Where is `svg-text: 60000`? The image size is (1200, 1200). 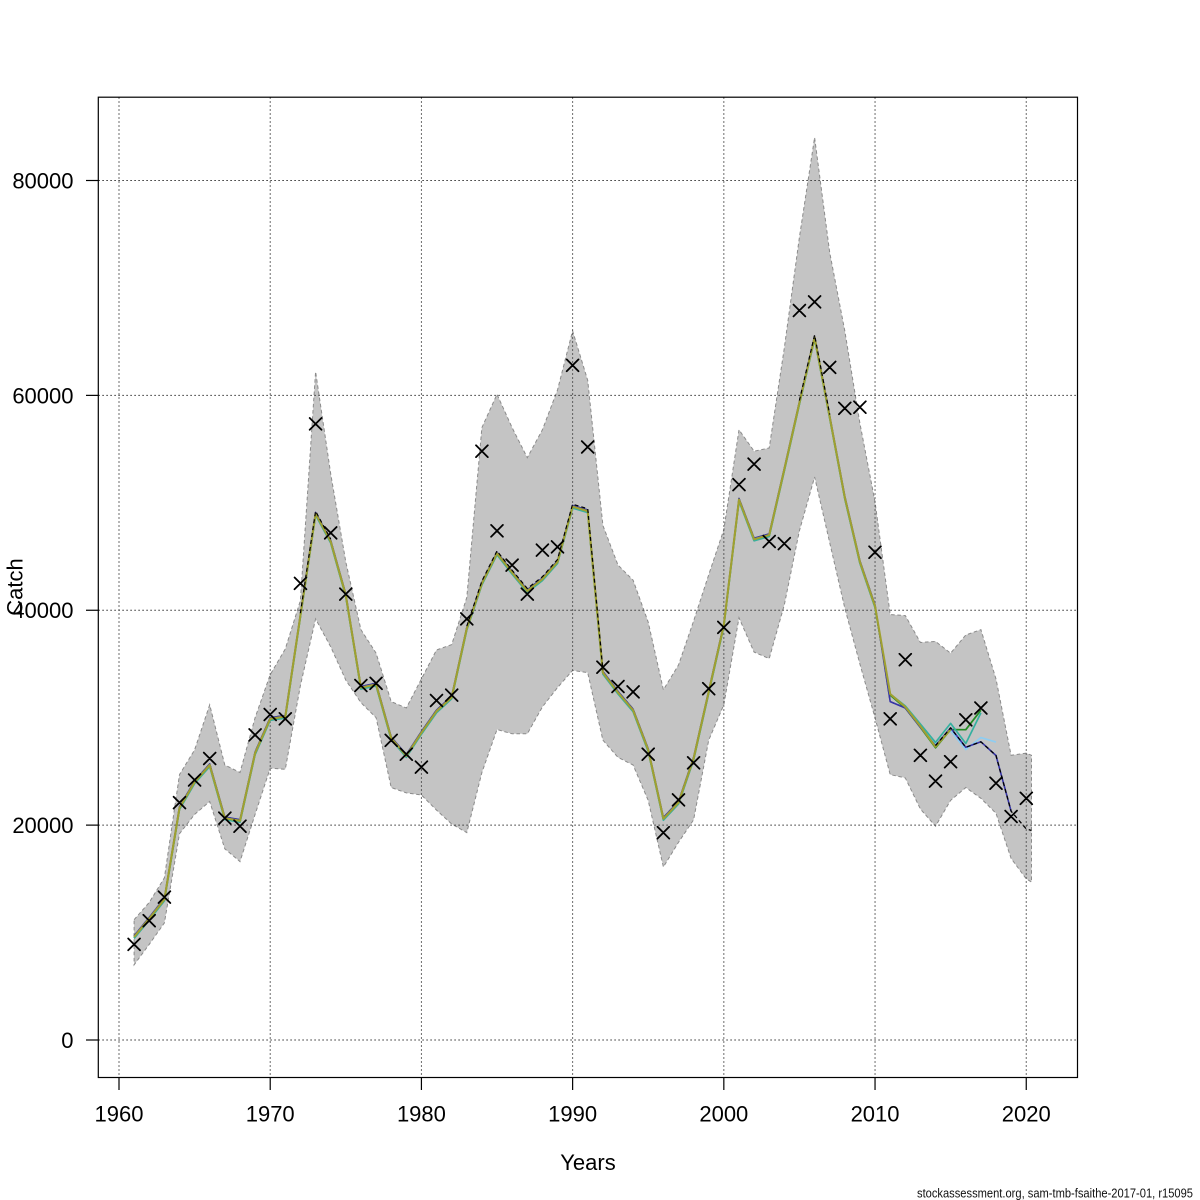
svg-text: 60000 is located at coordinates (42, 395).